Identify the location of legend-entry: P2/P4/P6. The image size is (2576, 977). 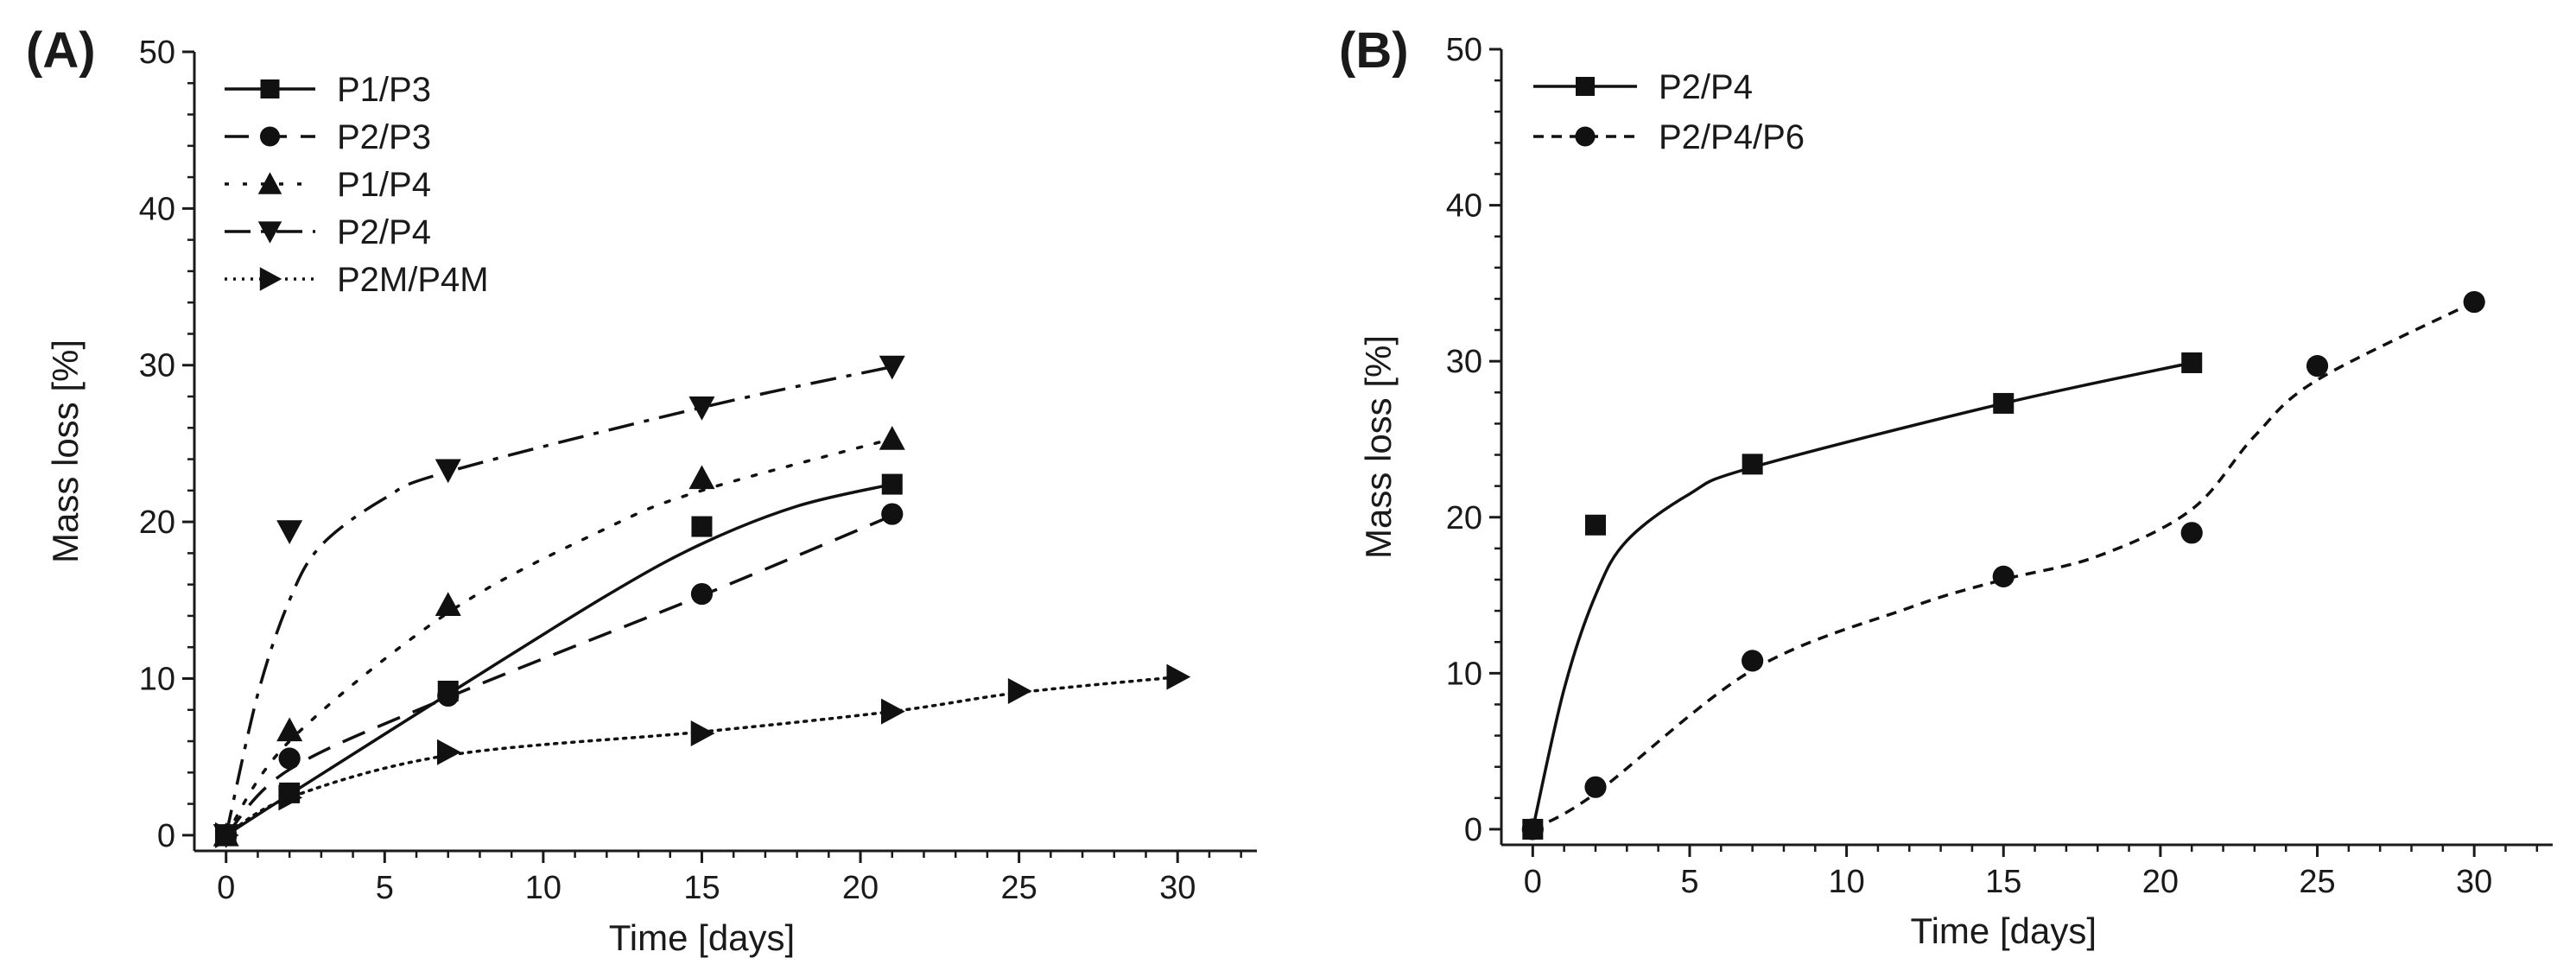
(1669, 137).